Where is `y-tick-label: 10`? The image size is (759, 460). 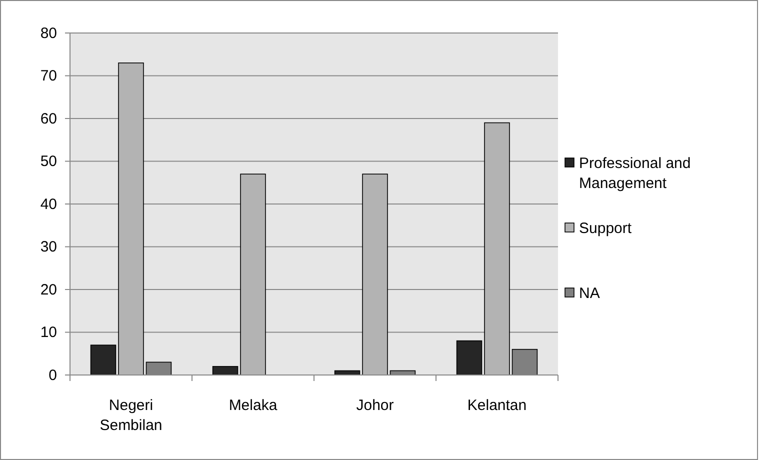
y-tick-label: 10 is located at coordinates (48, 333).